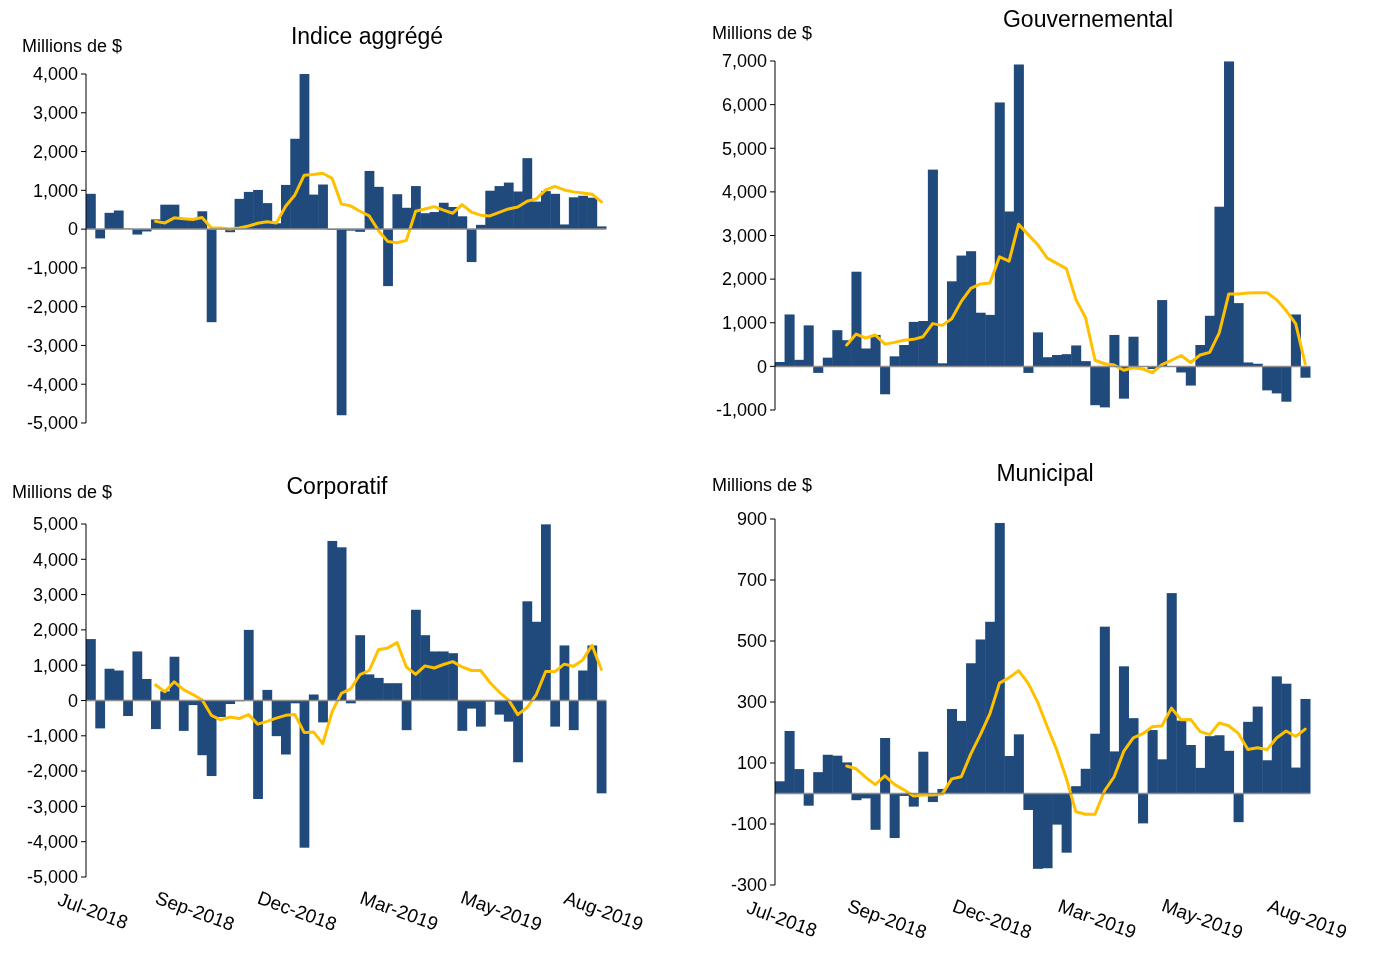 Image resolution: width=1381 pixels, height=954 pixels. Describe the element at coordinates (751, 580) in the screenshot. I see `y-tick-label: 700` at that location.